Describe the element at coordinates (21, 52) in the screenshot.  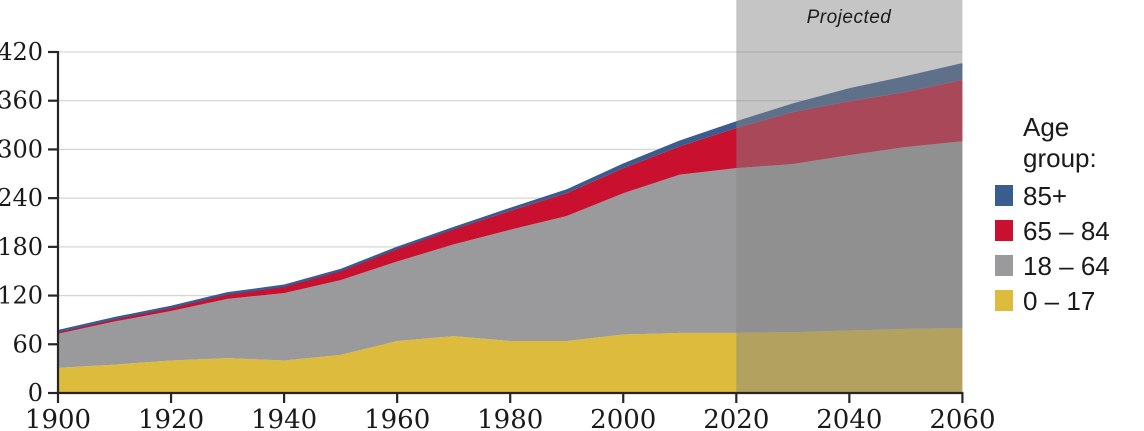
I see `y-axis-tick-label: 420` at that location.